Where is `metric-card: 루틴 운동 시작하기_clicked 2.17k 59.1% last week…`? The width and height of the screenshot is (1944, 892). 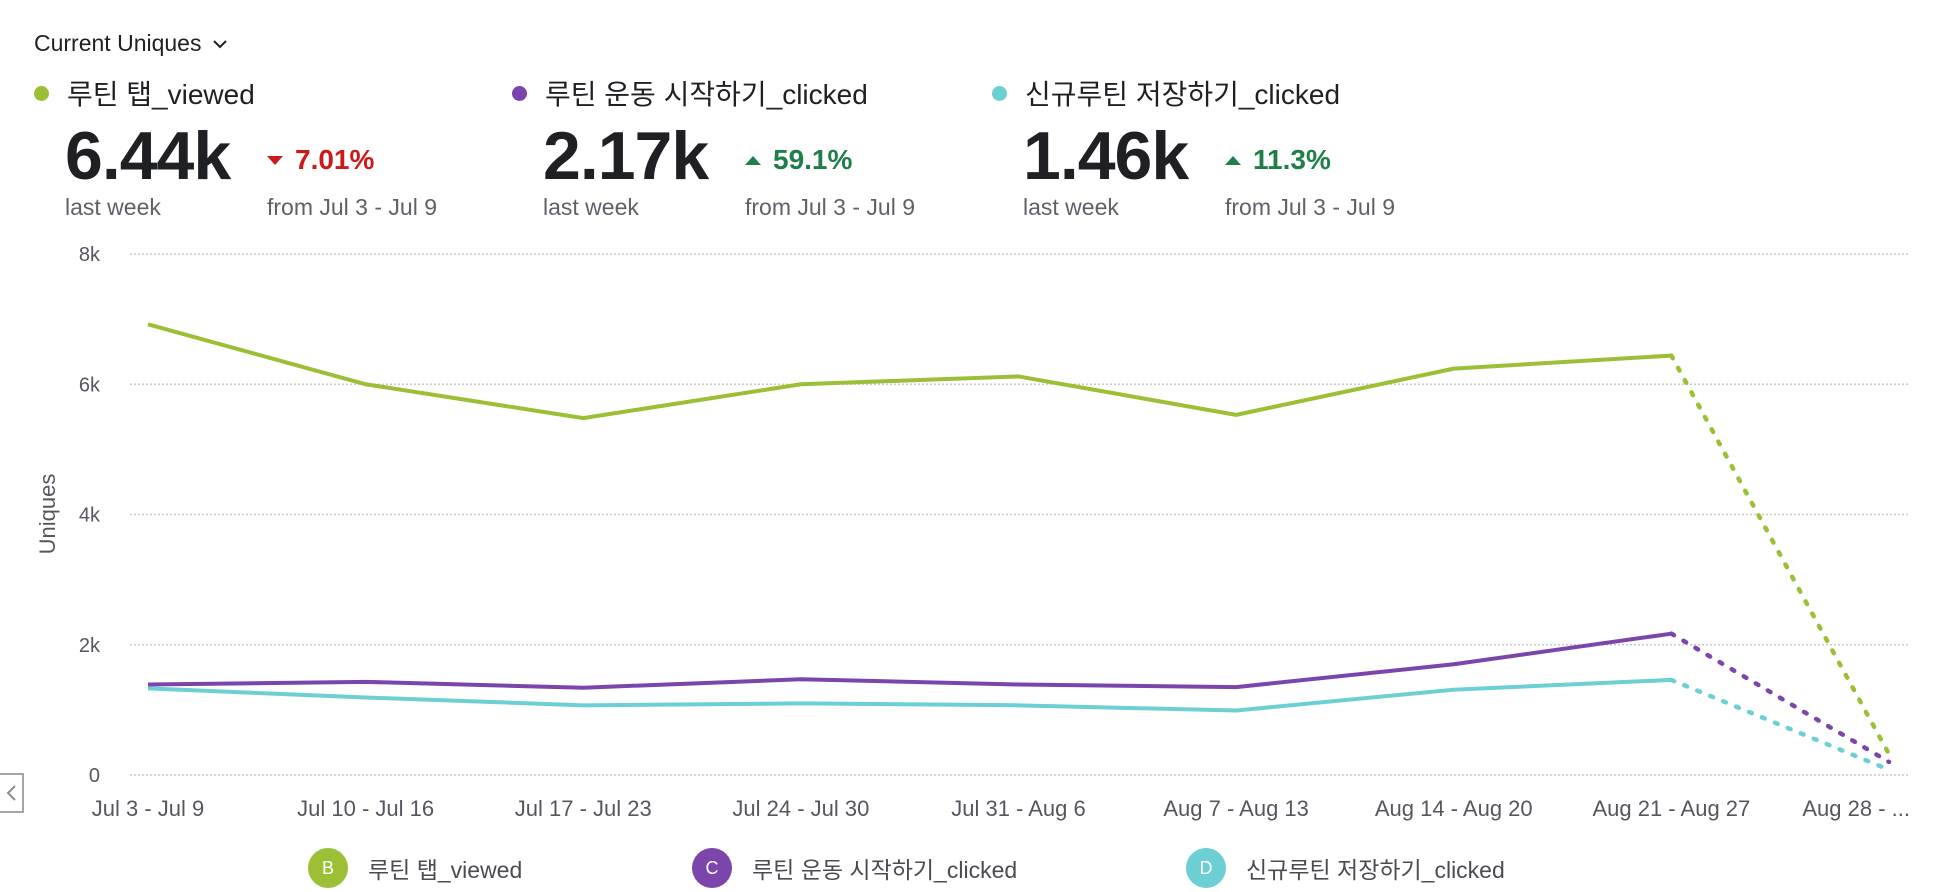
metric-card: 루틴 운동 시작하기_clicked 2.17k 59.1% last week… is located at coordinates (713, 146).